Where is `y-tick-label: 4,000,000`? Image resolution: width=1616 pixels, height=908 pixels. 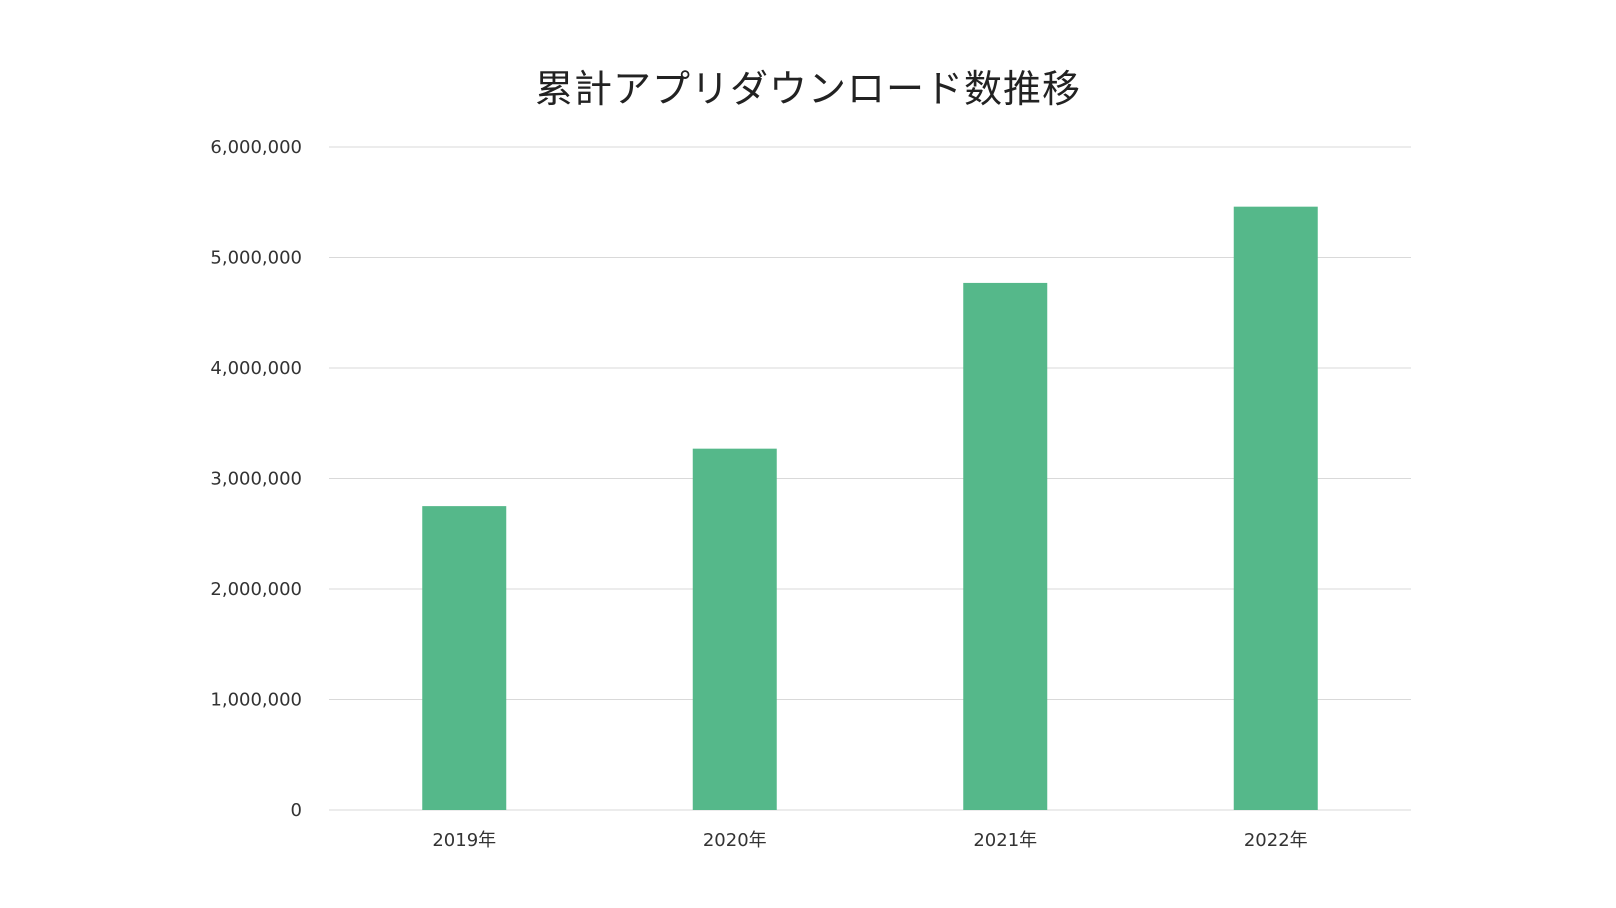 y-tick-label: 4,000,000 is located at coordinates (256, 368).